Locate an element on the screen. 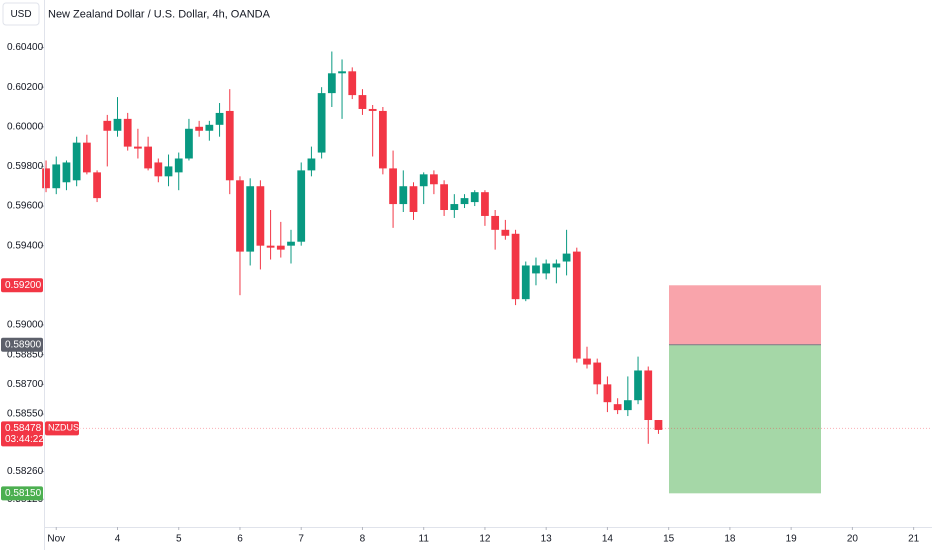 The width and height of the screenshot is (932, 550). x-tick-label: 12 is located at coordinates (485, 539).